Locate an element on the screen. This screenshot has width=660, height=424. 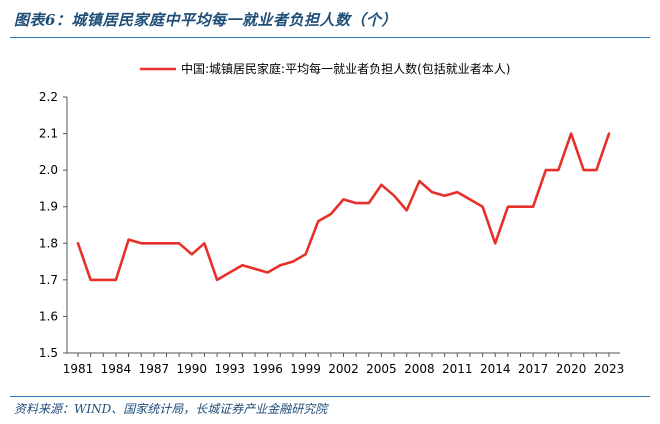
title-divider is located at coordinates (330, 37).